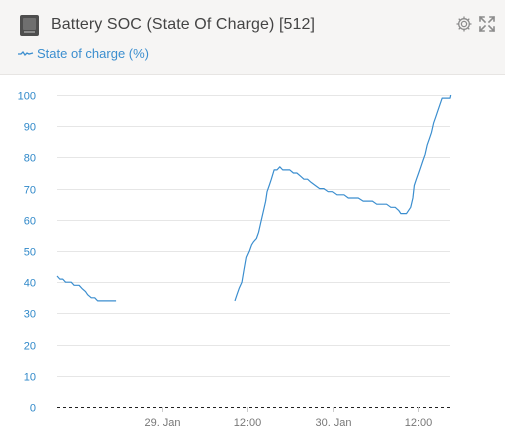 The width and height of the screenshot is (505, 438). What do you see at coordinates (93, 53) in the screenshot?
I see `legend-label: State of charge (%)` at bounding box center [93, 53].